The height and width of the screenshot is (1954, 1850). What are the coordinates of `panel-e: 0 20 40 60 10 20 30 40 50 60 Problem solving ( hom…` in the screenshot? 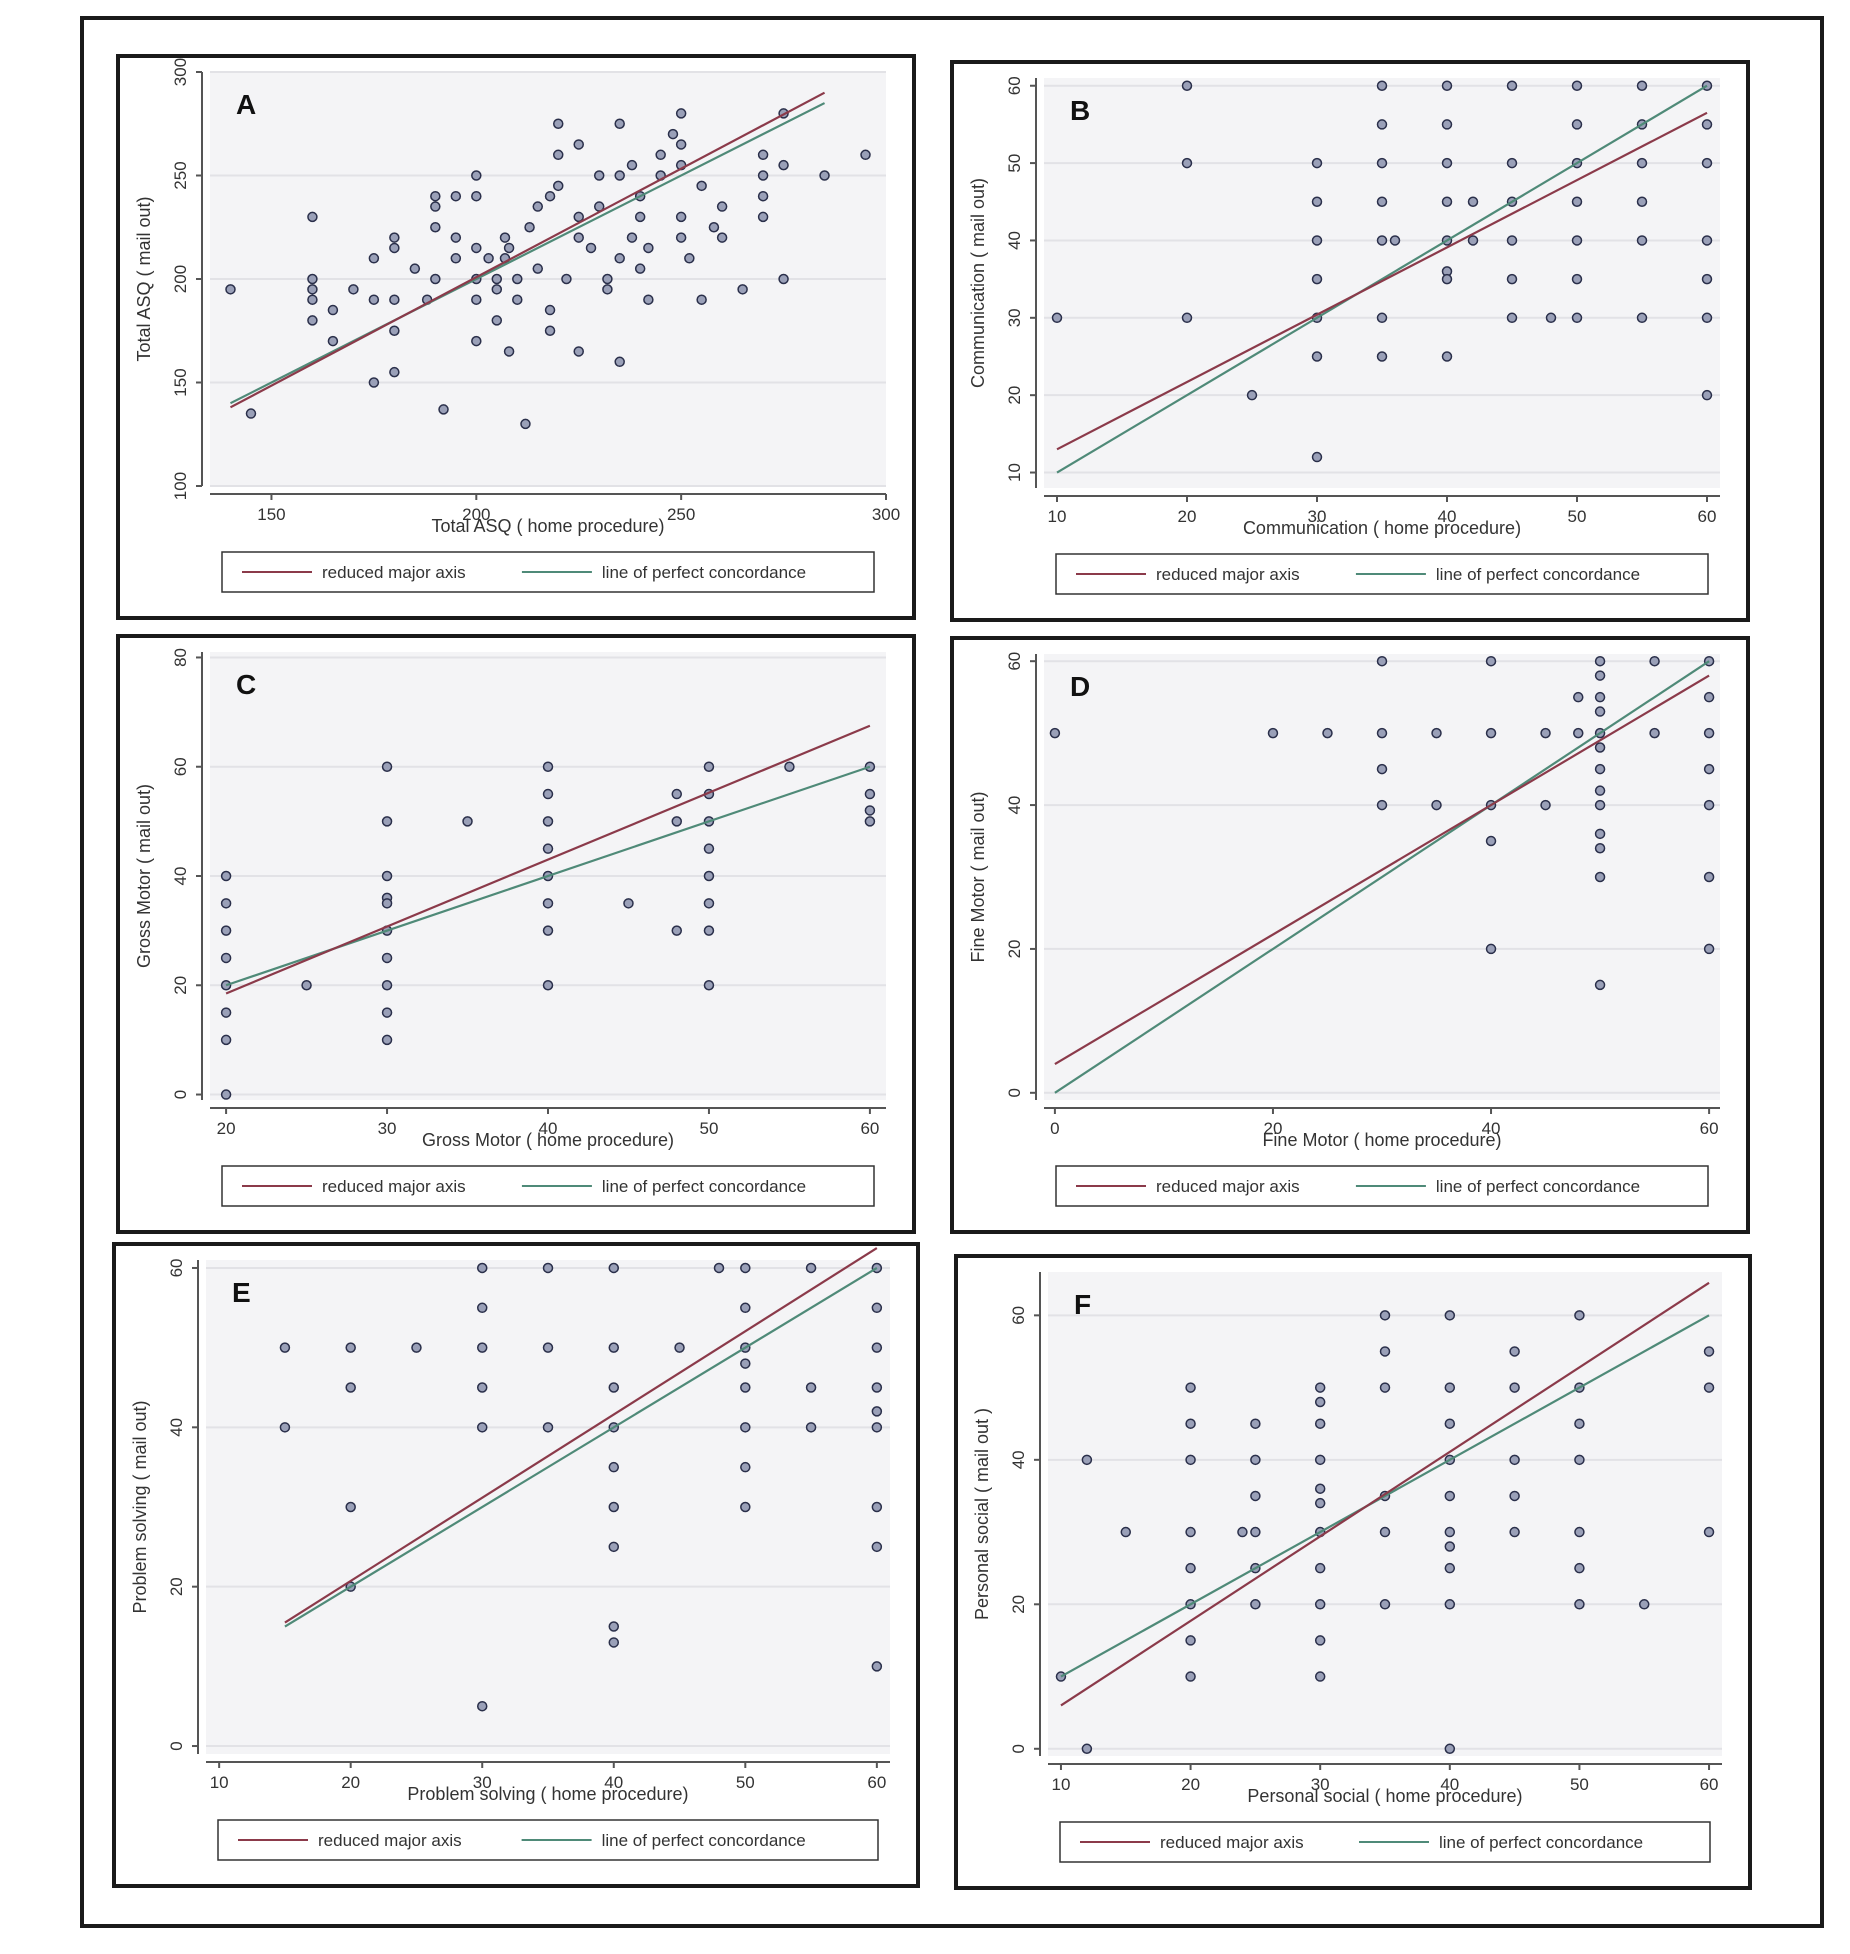 It's located at (516, 1565).